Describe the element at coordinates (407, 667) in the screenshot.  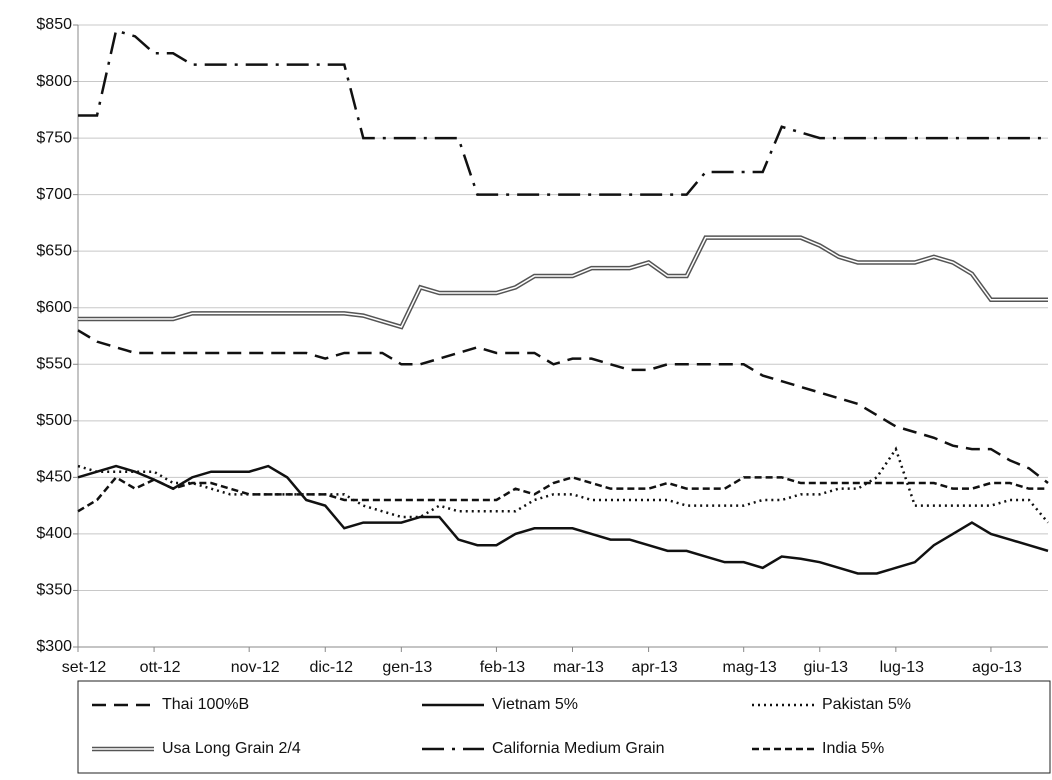
I see `x-tick-label: gen-13` at that location.